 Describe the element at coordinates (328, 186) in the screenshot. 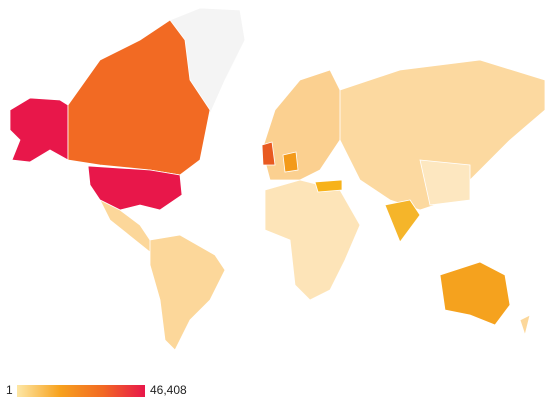

I see `turkey` at that location.